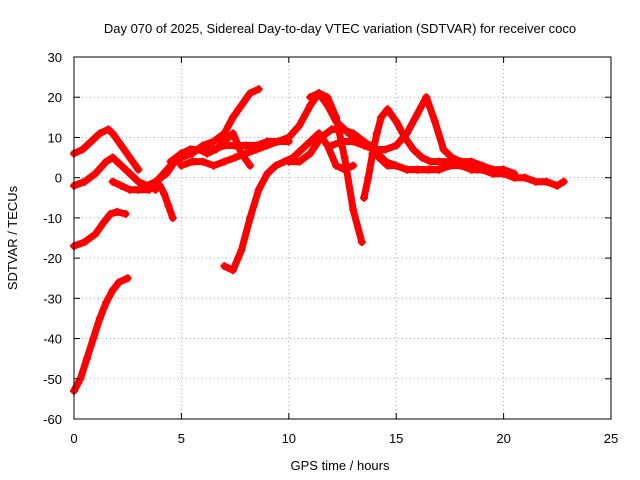 The image size is (640, 480). What do you see at coordinates (611, 438) in the screenshot?
I see `x-tick-label: 25` at bounding box center [611, 438].